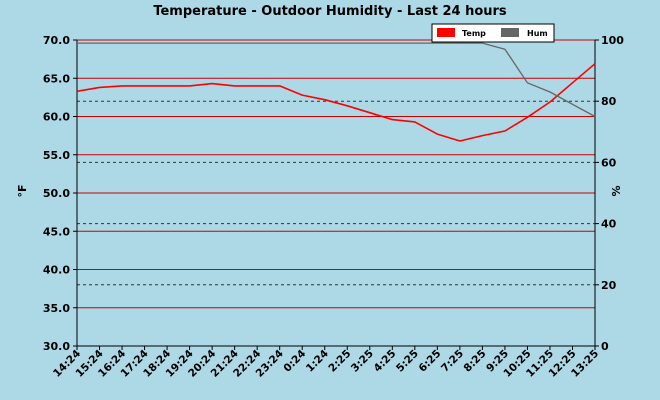 The width and height of the screenshot is (660, 400). What do you see at coordinates (452, 361) in the screenshot?
I see `x-tick-label: 7:25` at bounding box center [452, 361].